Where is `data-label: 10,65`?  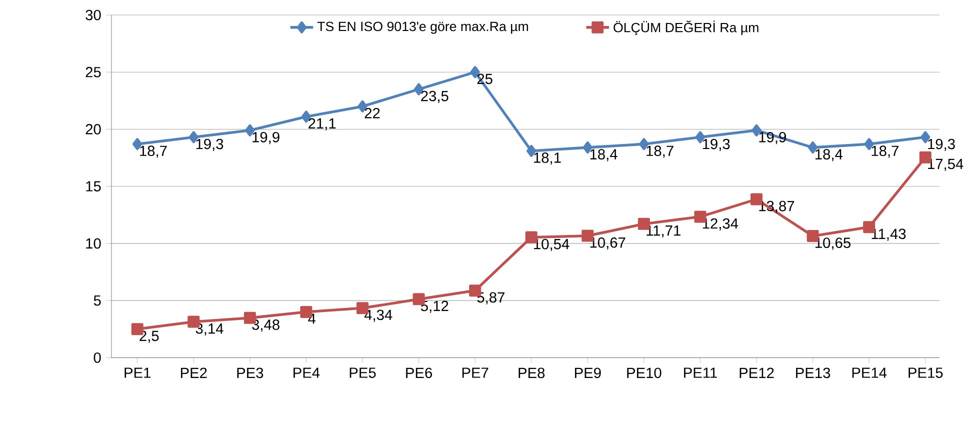
data-label: 10,65 is located at coordinates (833, 244).